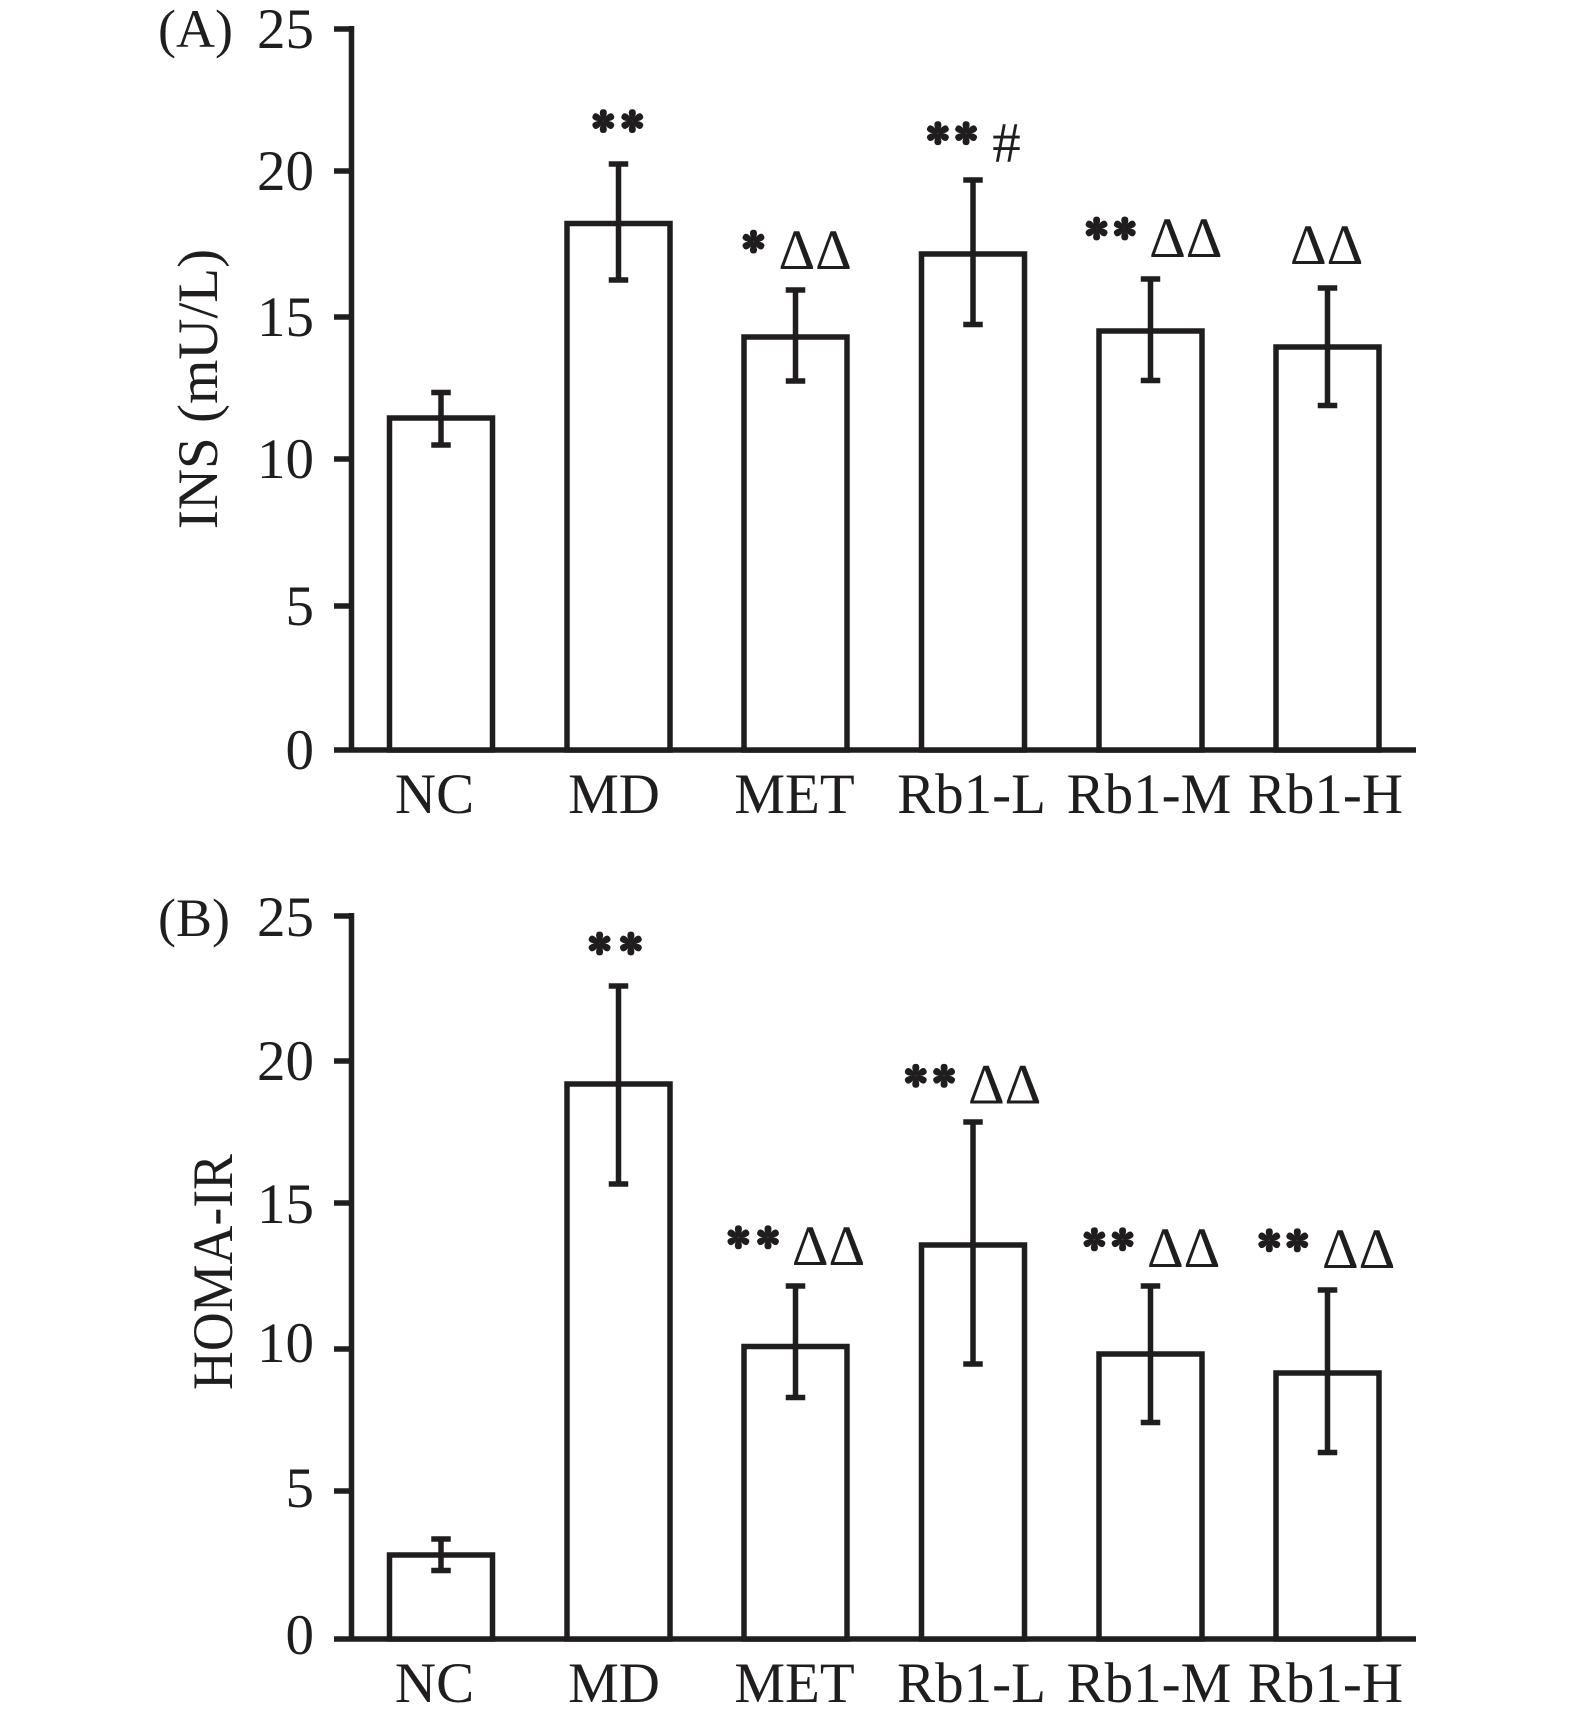 The width and height of the screenshot is (1575, 1717). What do you see at coordinates (194, 918) in the screenshot?
I see `svg-text: (B)` at bounding box center [194, 918].